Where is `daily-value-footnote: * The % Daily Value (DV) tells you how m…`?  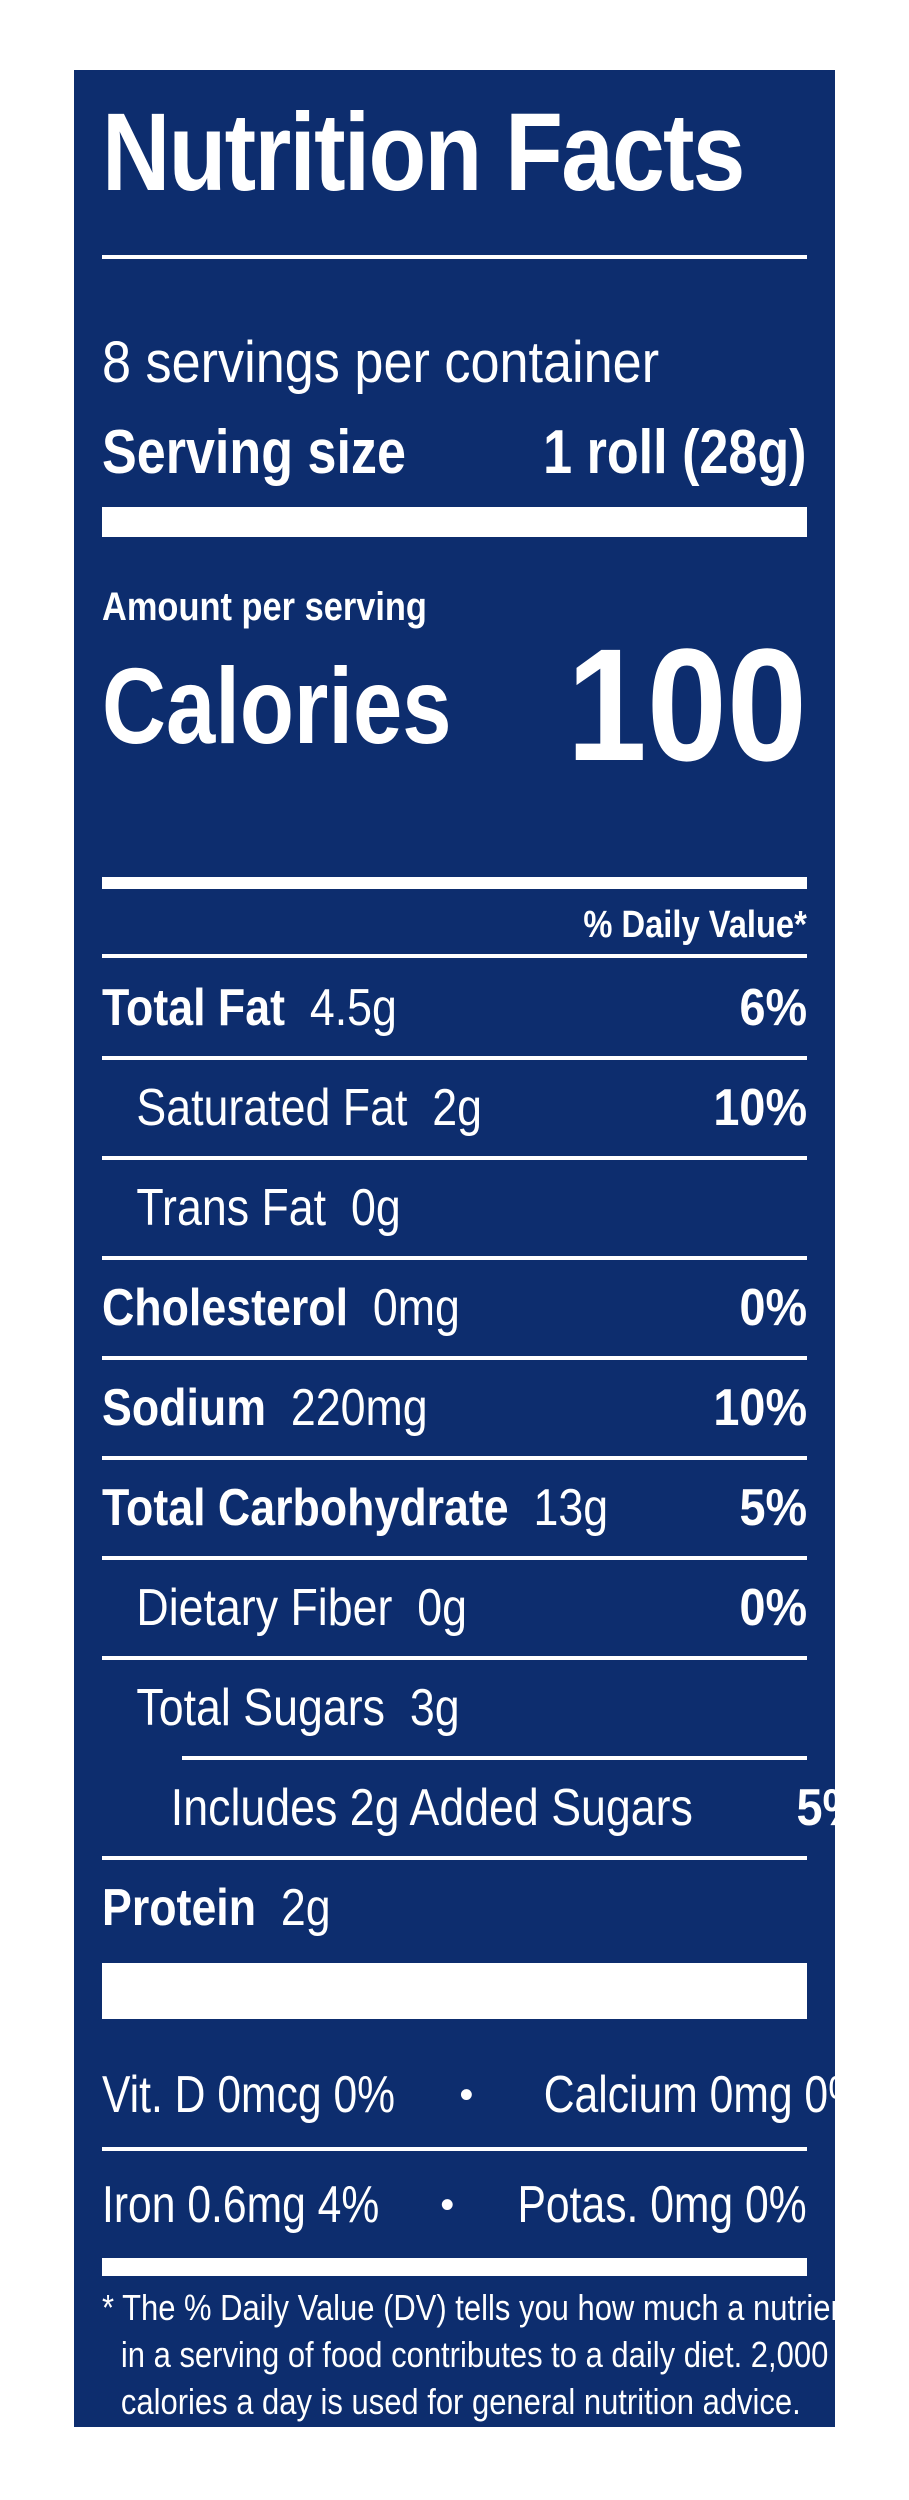 daily-value-footnote: * The % Daily Value (DV) tells you how m… is located at coordinates (479, 2354).